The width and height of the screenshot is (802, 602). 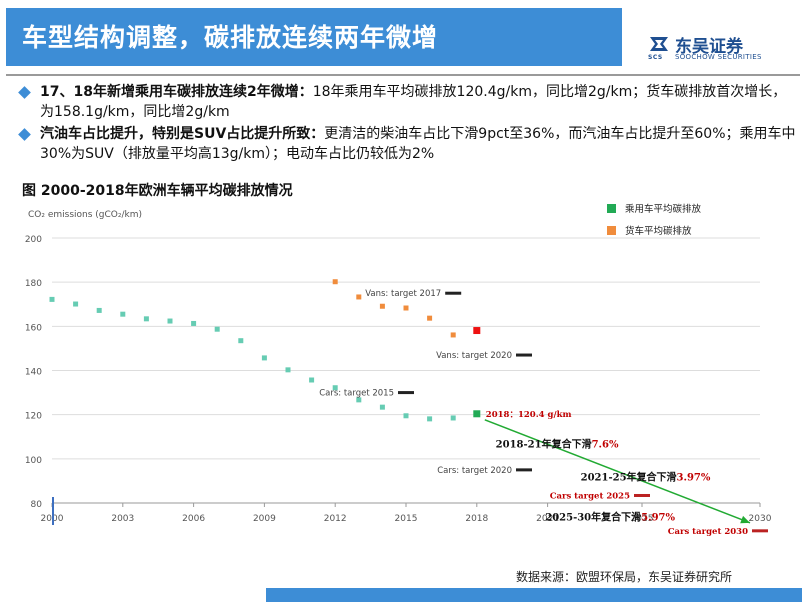 What do you see at coordinates (85, 215) in the screenshot?
I see `y-axis-label: CO₂ emissions (gCO₂/km)` at bounding box center [85, 215].